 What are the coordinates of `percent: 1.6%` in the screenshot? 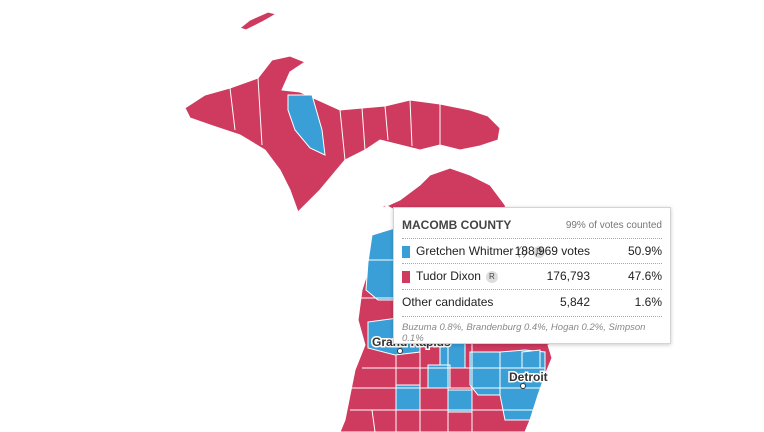 It's located at (648, 302).